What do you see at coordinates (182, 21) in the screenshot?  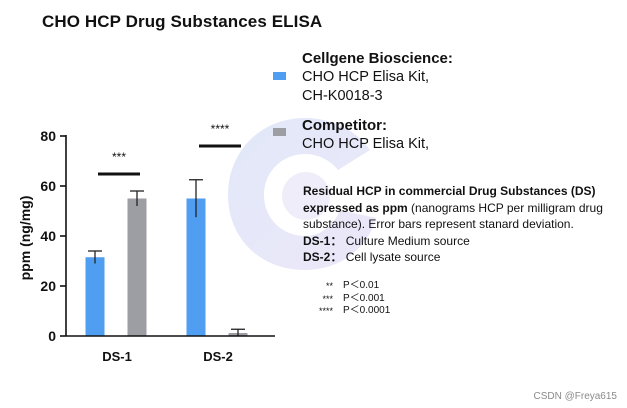 I see `chart-title: CHO HCP Drug Substances ELISA` at bounding box center [182, 21].